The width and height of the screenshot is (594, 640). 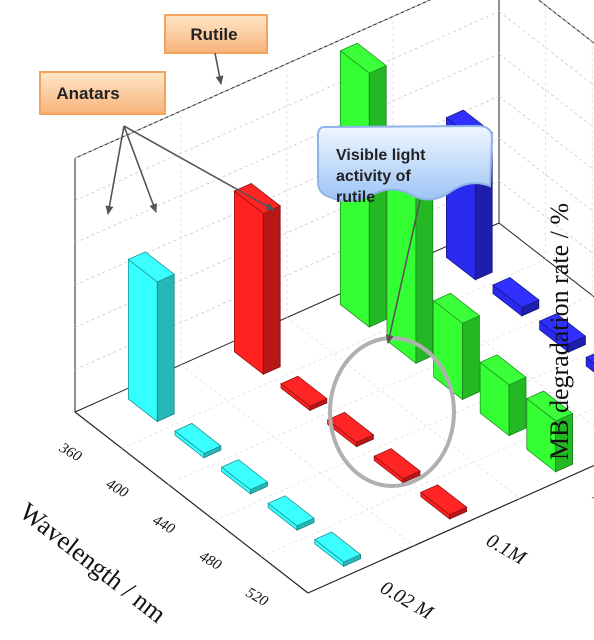 I want to click on bar-0.1M-360, so click(x=257, y=279).